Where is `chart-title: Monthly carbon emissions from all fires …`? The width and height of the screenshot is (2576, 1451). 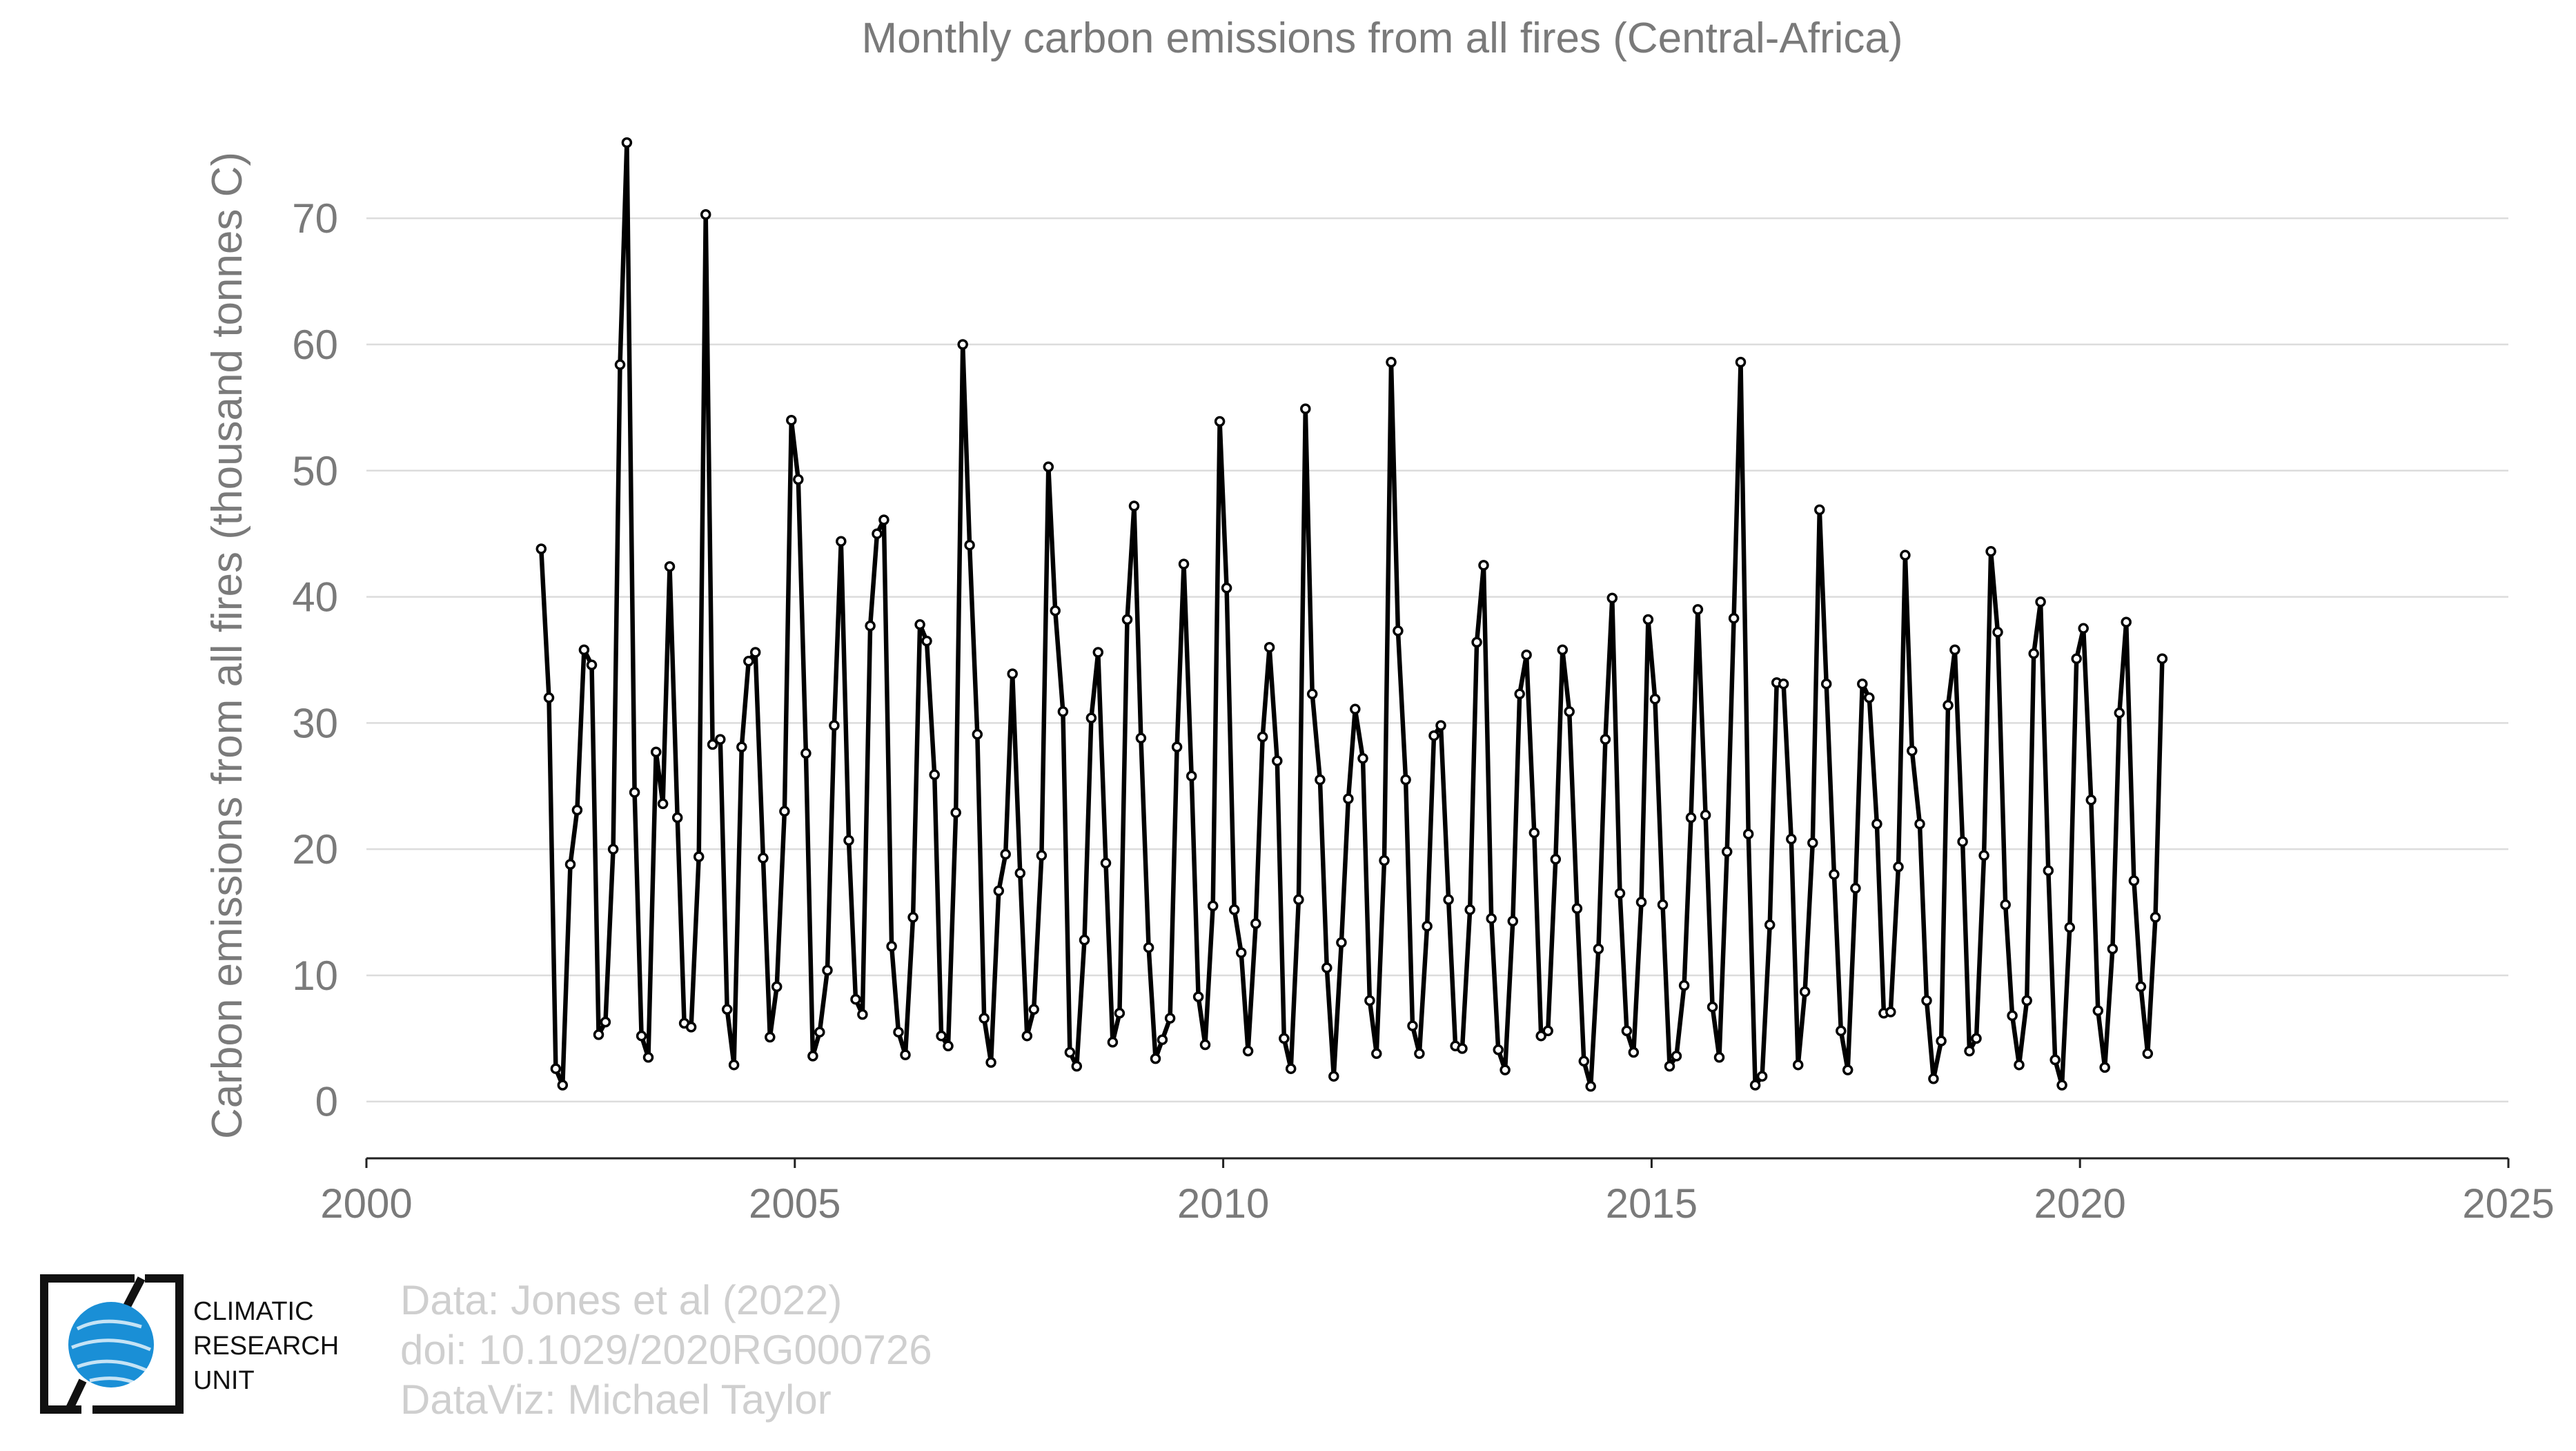
chart-title: Monthly carbon emissions from all fires … is located at coordinates (1381, 38).